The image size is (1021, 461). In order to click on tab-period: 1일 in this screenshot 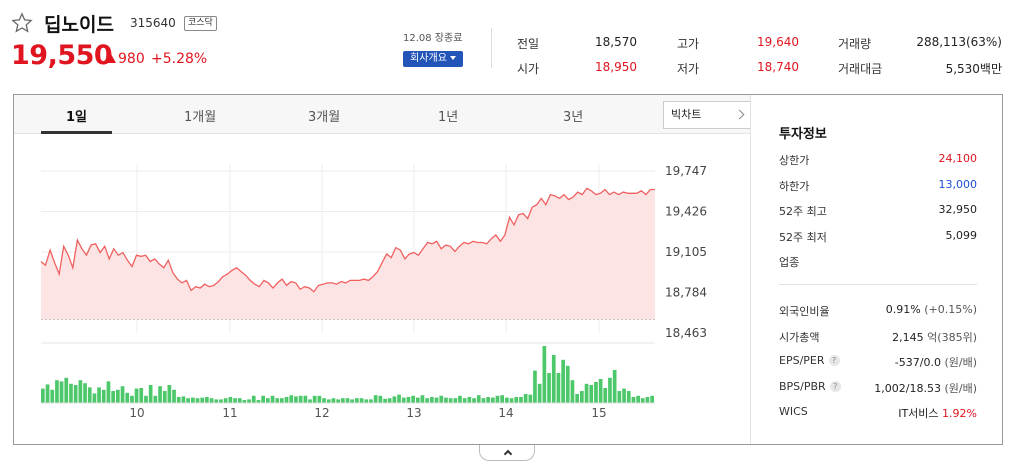, I will do `click(77, 117)`.